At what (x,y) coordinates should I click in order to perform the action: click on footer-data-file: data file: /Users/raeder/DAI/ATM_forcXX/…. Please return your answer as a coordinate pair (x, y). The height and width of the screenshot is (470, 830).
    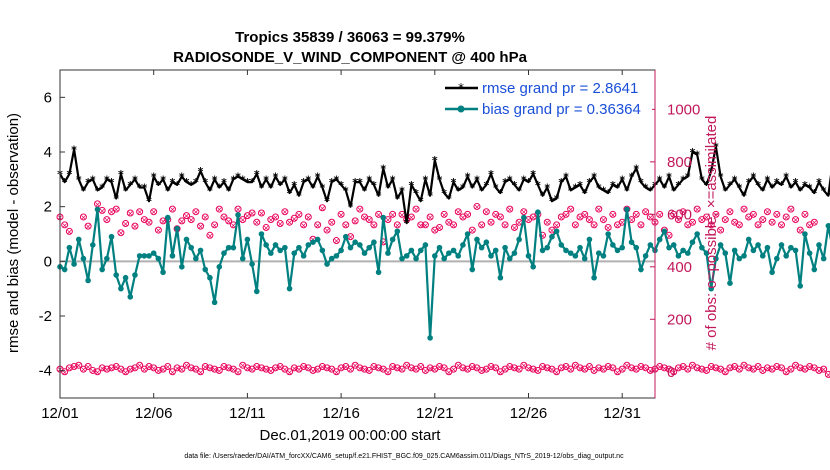
    Looking at the image, I should click on (404, 456).